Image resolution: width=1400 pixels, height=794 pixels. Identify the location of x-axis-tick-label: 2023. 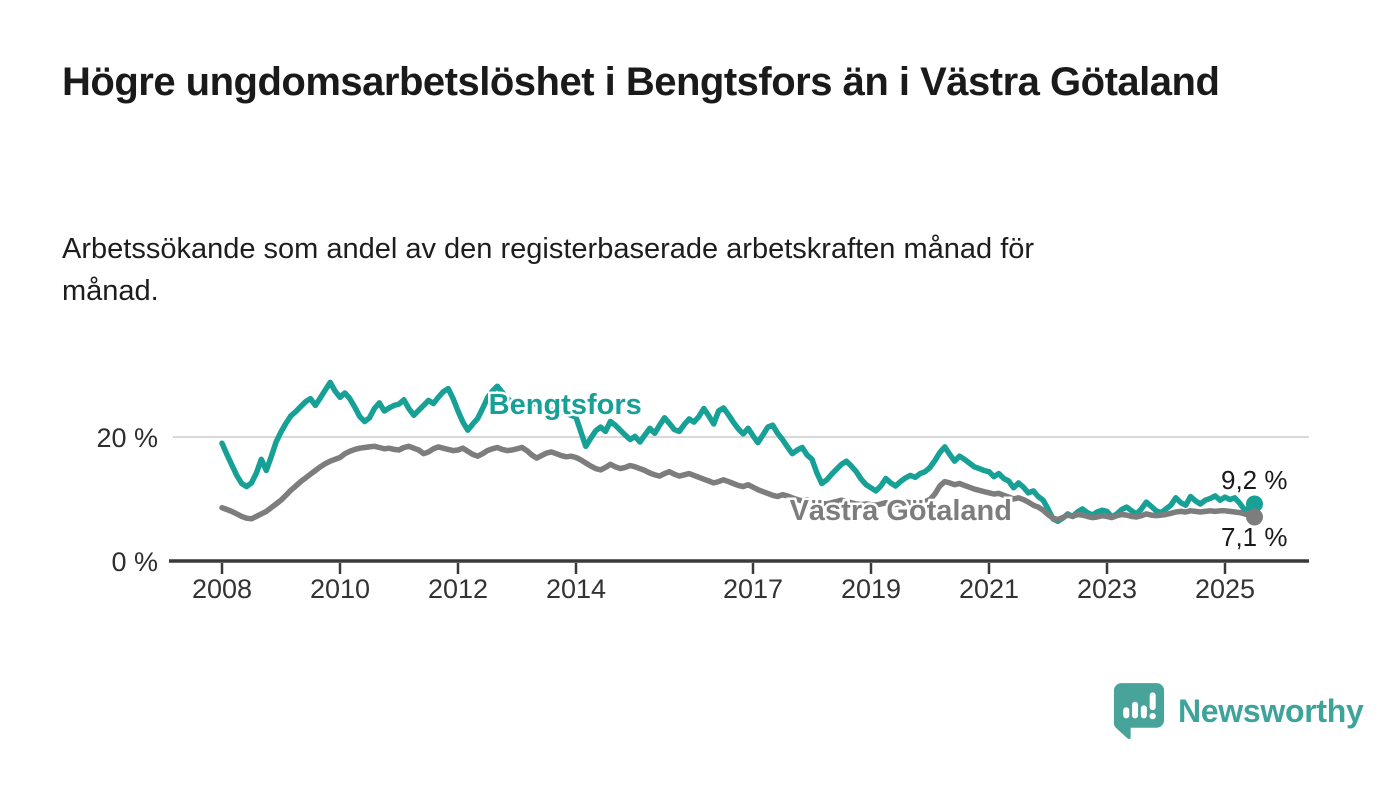
(1107, 589).